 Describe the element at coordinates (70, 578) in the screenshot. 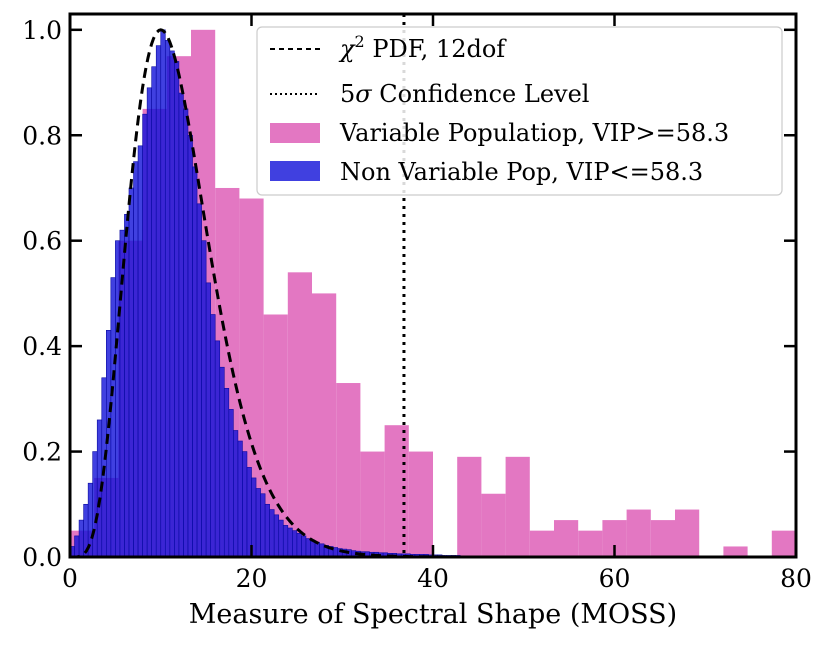

I see `x-tick-label: 0` at that location.